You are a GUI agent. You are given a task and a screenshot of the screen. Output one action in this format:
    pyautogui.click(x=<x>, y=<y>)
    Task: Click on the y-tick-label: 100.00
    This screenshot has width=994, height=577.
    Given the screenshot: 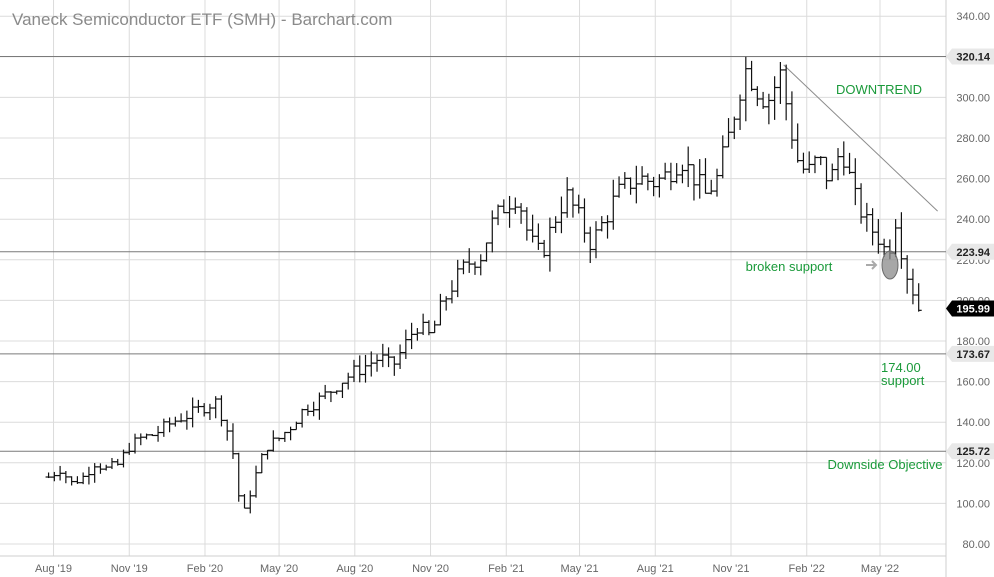 What is the action you would take?
    pyautogui.click(x=973, y=504)
    